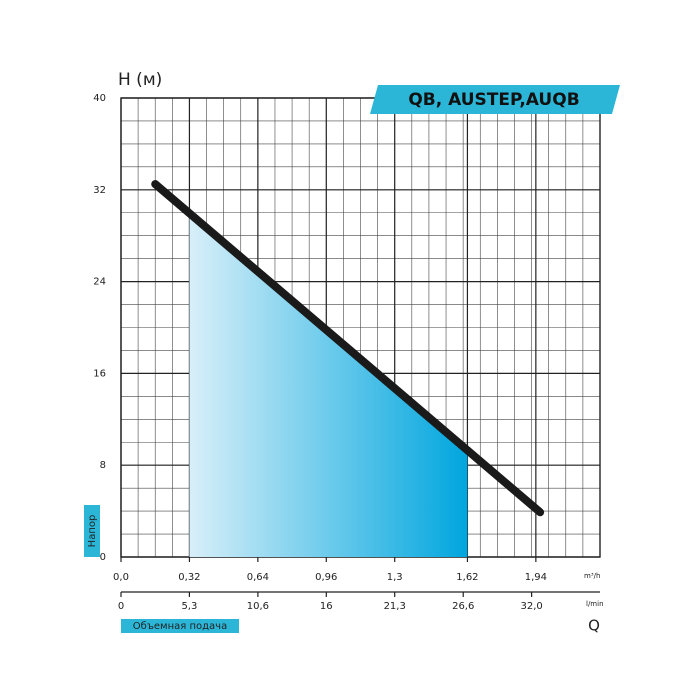 The image size is (700, 700). I want to click on x2-tick-label: 21,3, so click(395, 606).